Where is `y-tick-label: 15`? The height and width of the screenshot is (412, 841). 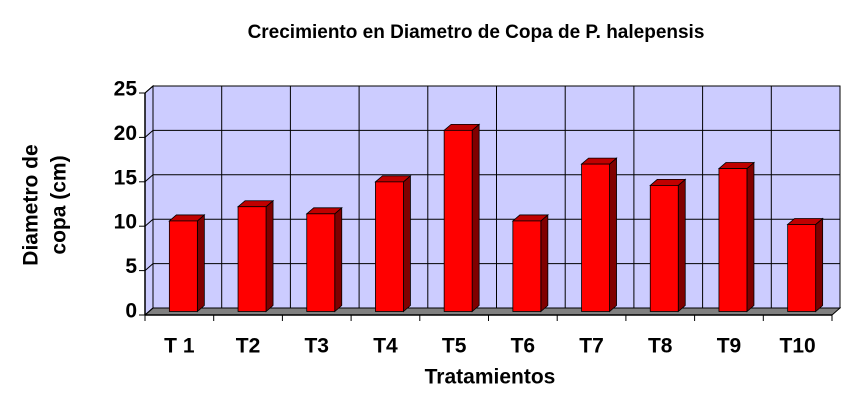
y-tick-label: 15 is located at coordinates (126, 177).